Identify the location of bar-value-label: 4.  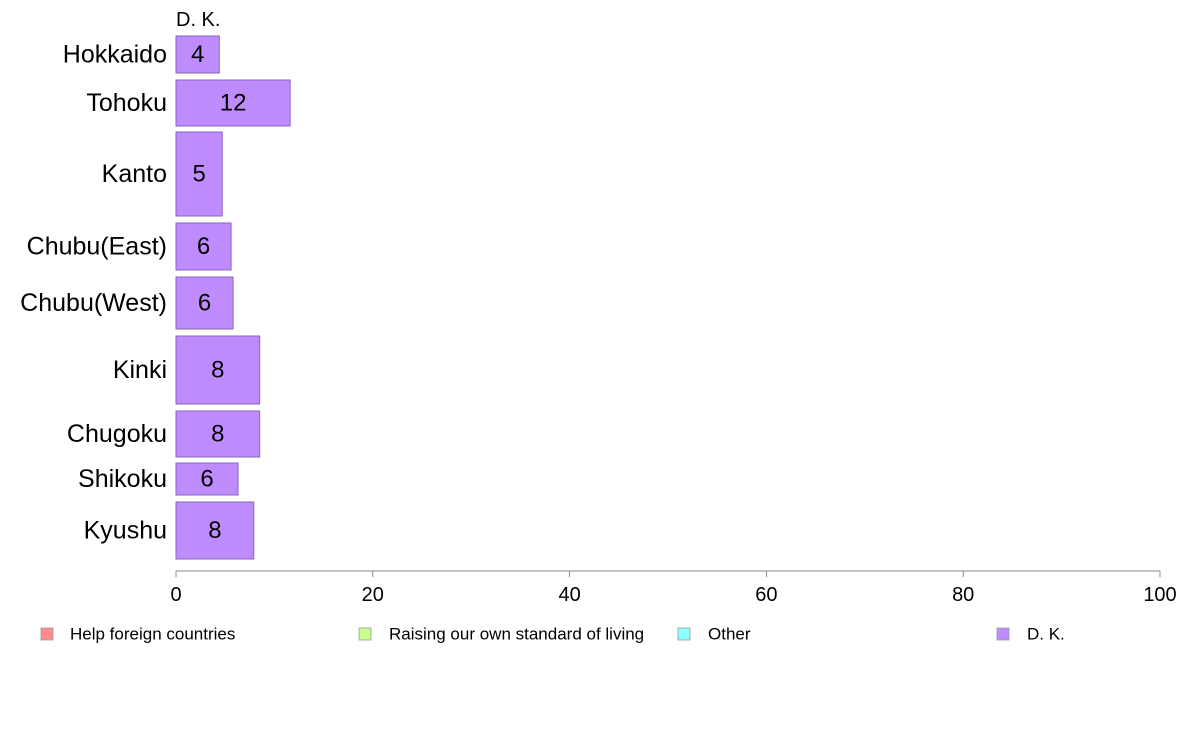
(197, 54).